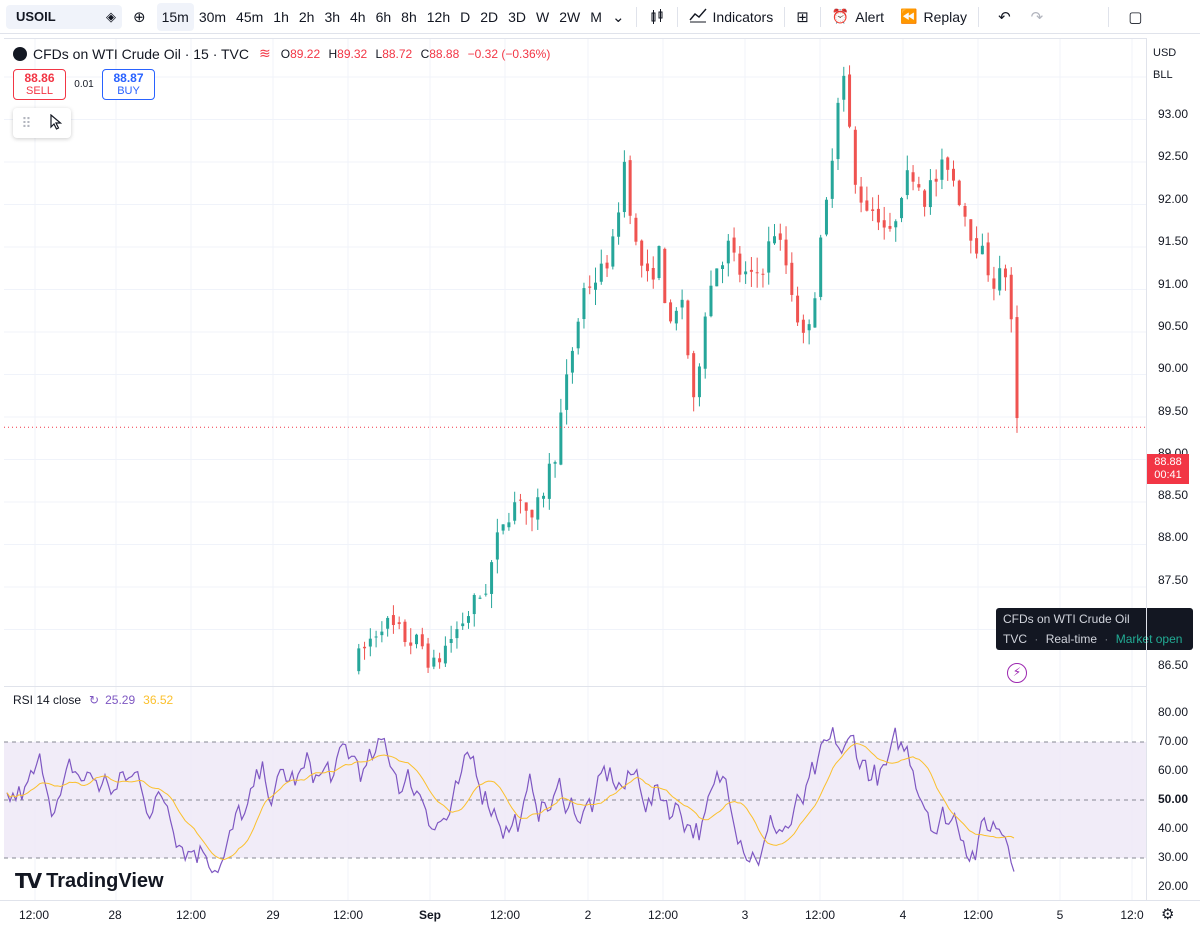  What do you see at coordinates (1135, 17) in the screenshot?
I see `fullscreen-icon: ▢` at bounding box center [1135, 17].